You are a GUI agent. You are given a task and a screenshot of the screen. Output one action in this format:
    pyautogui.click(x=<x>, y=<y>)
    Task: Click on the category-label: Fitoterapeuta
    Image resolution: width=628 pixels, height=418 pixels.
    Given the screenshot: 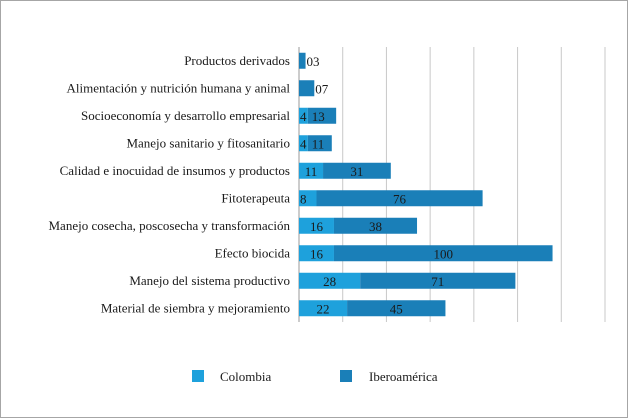 What is the action you would take?
    pyautogui.click(x=255, y=197)
    